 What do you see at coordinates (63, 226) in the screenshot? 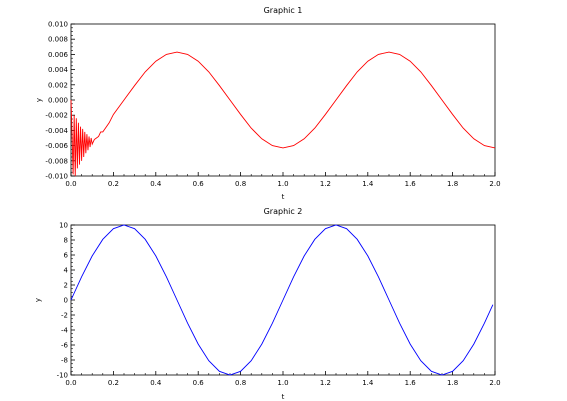
I see `y-tick-label: 10` at bounding box center [63, 226].